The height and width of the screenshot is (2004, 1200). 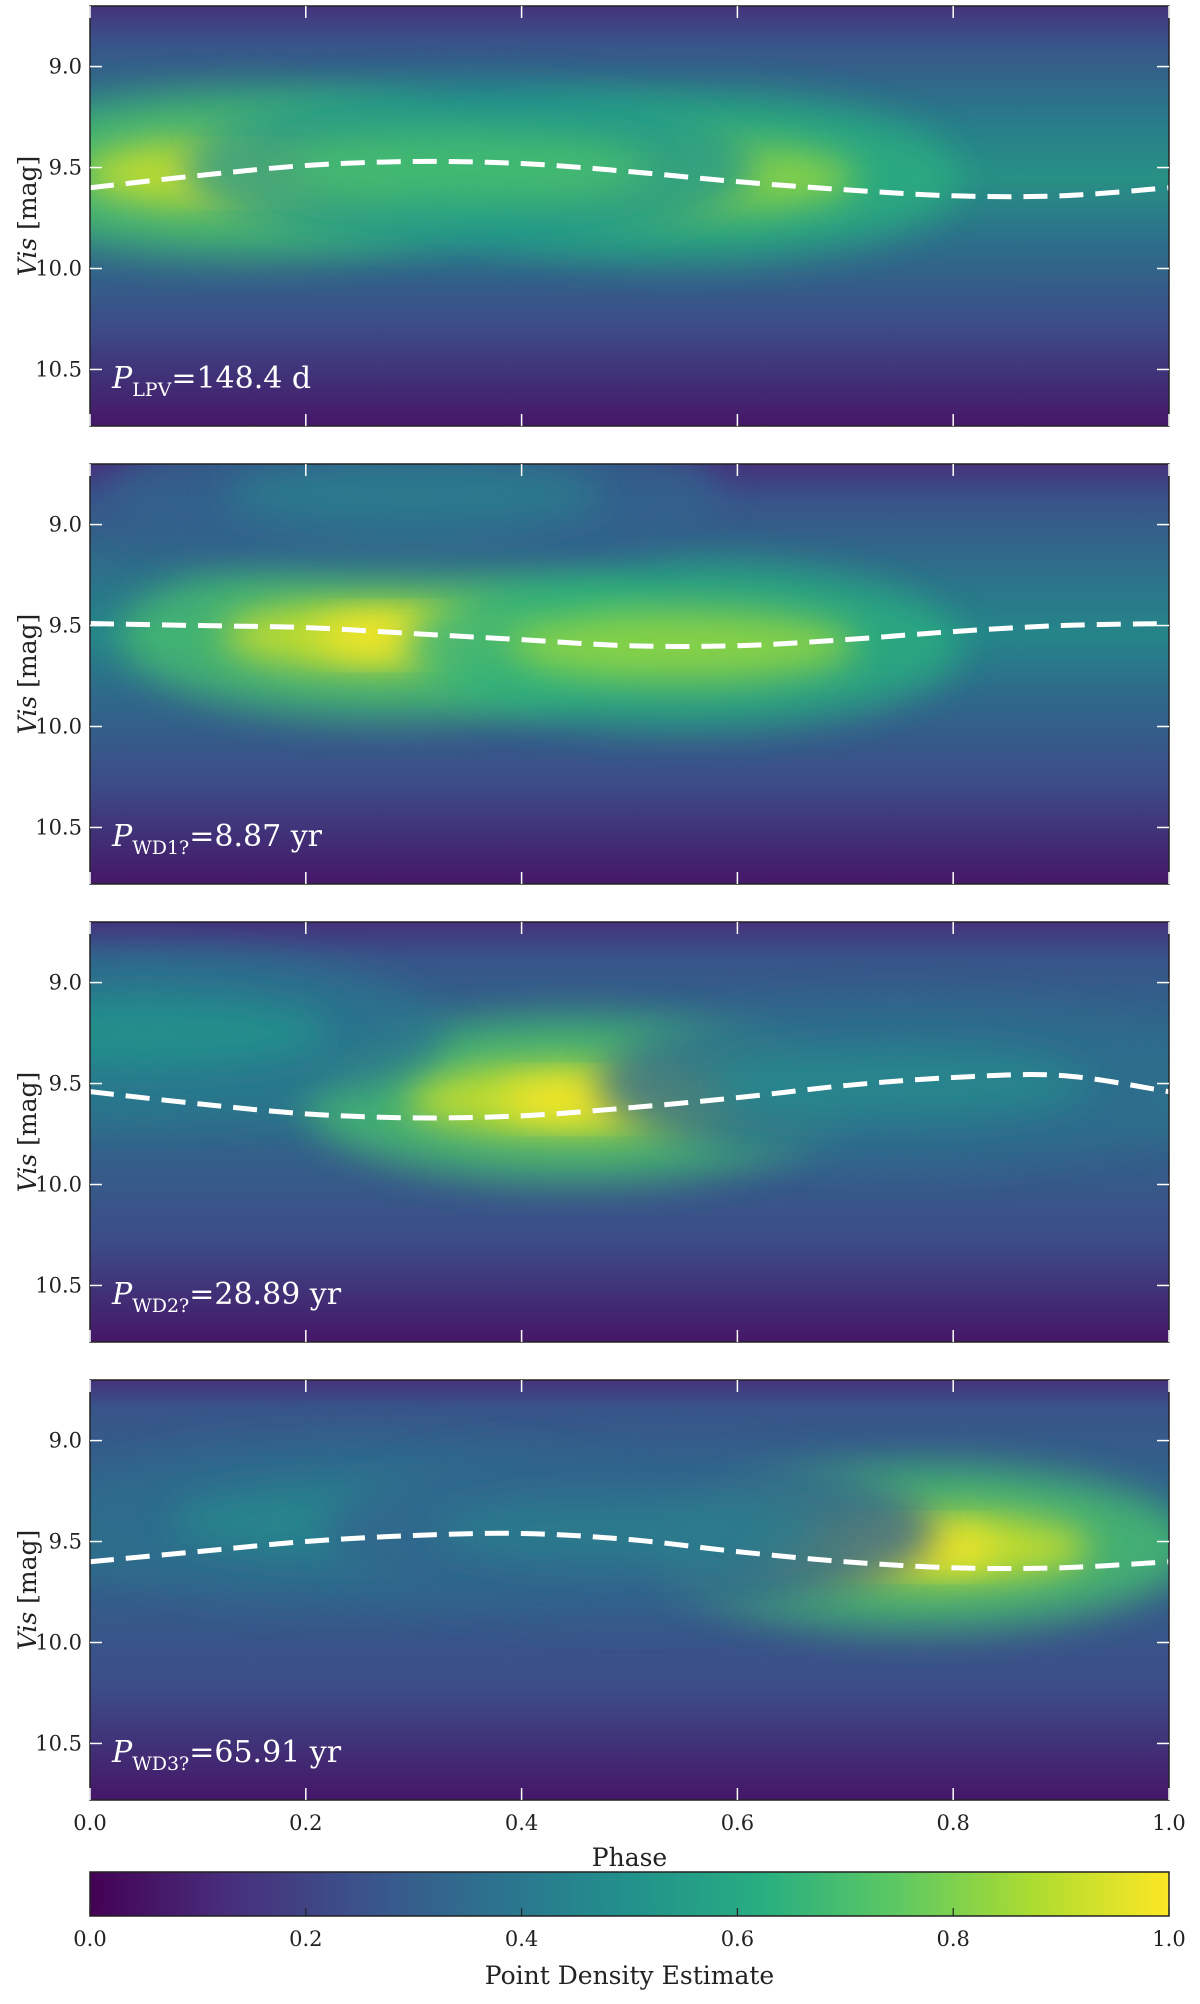 What do you see at coordinates (737, 1823) in the screenshot?
I see `x-tick-label: 0.6` at bounding box center [737, 1823].